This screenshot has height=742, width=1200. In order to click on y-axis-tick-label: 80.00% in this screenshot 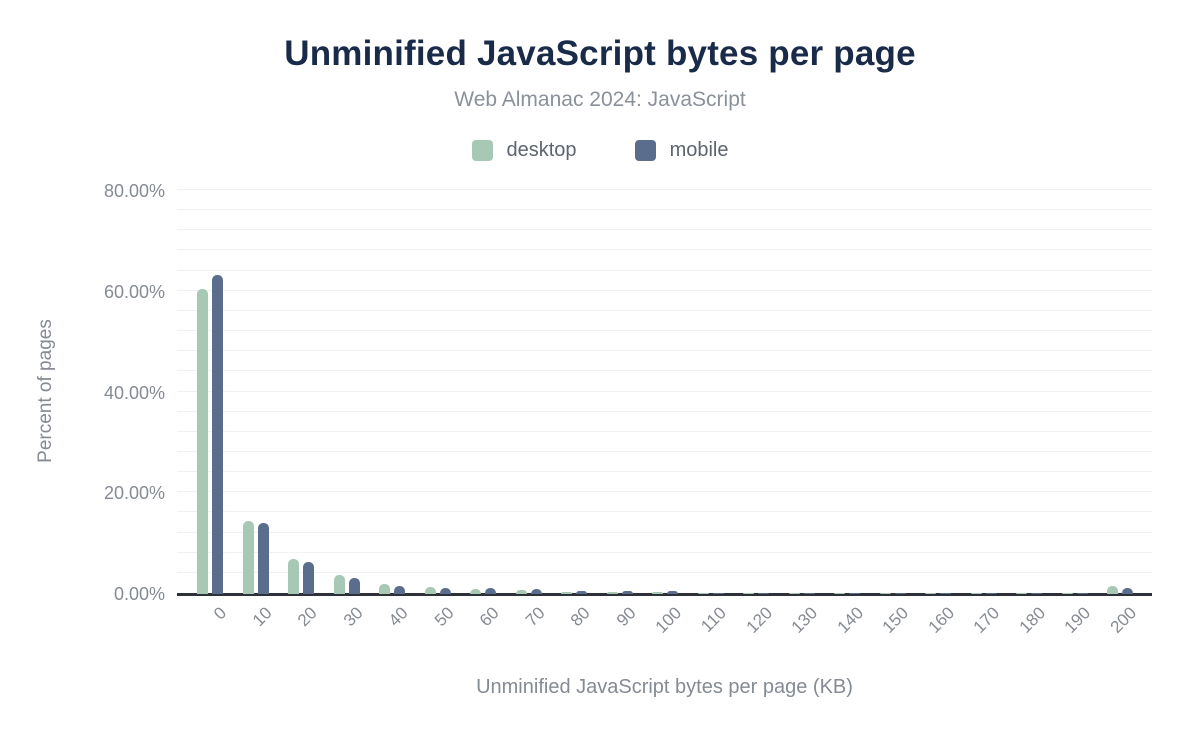, I will do `click(134, 191)`.